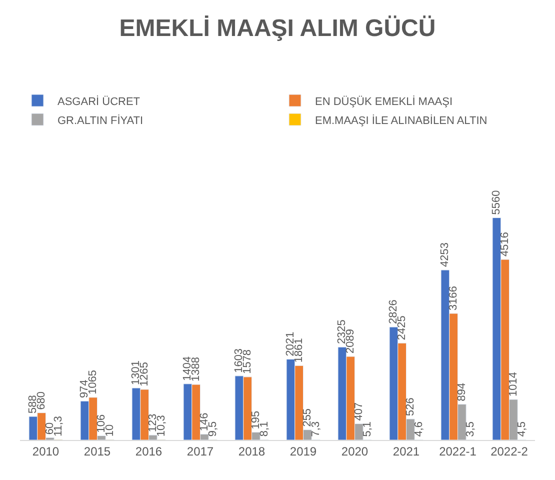  What do you see at coordinates (354, 451) in the screenshot?
I see `x-tick-label: 2020` at bounding box center [354, 451].